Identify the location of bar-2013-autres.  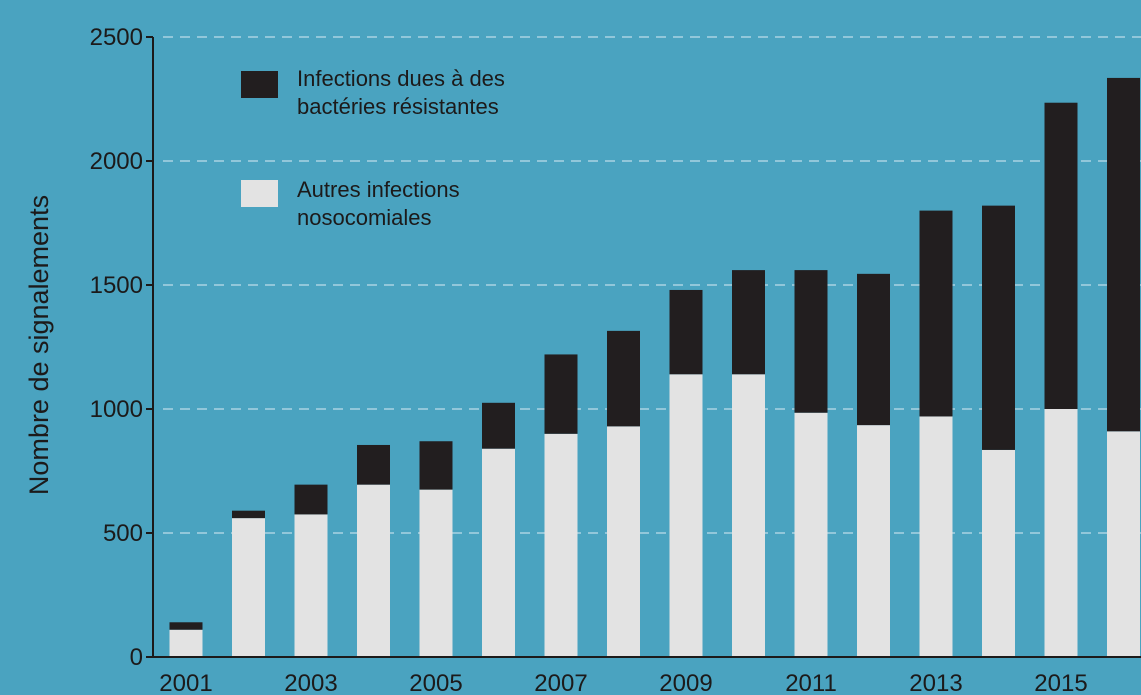
(936, 536).